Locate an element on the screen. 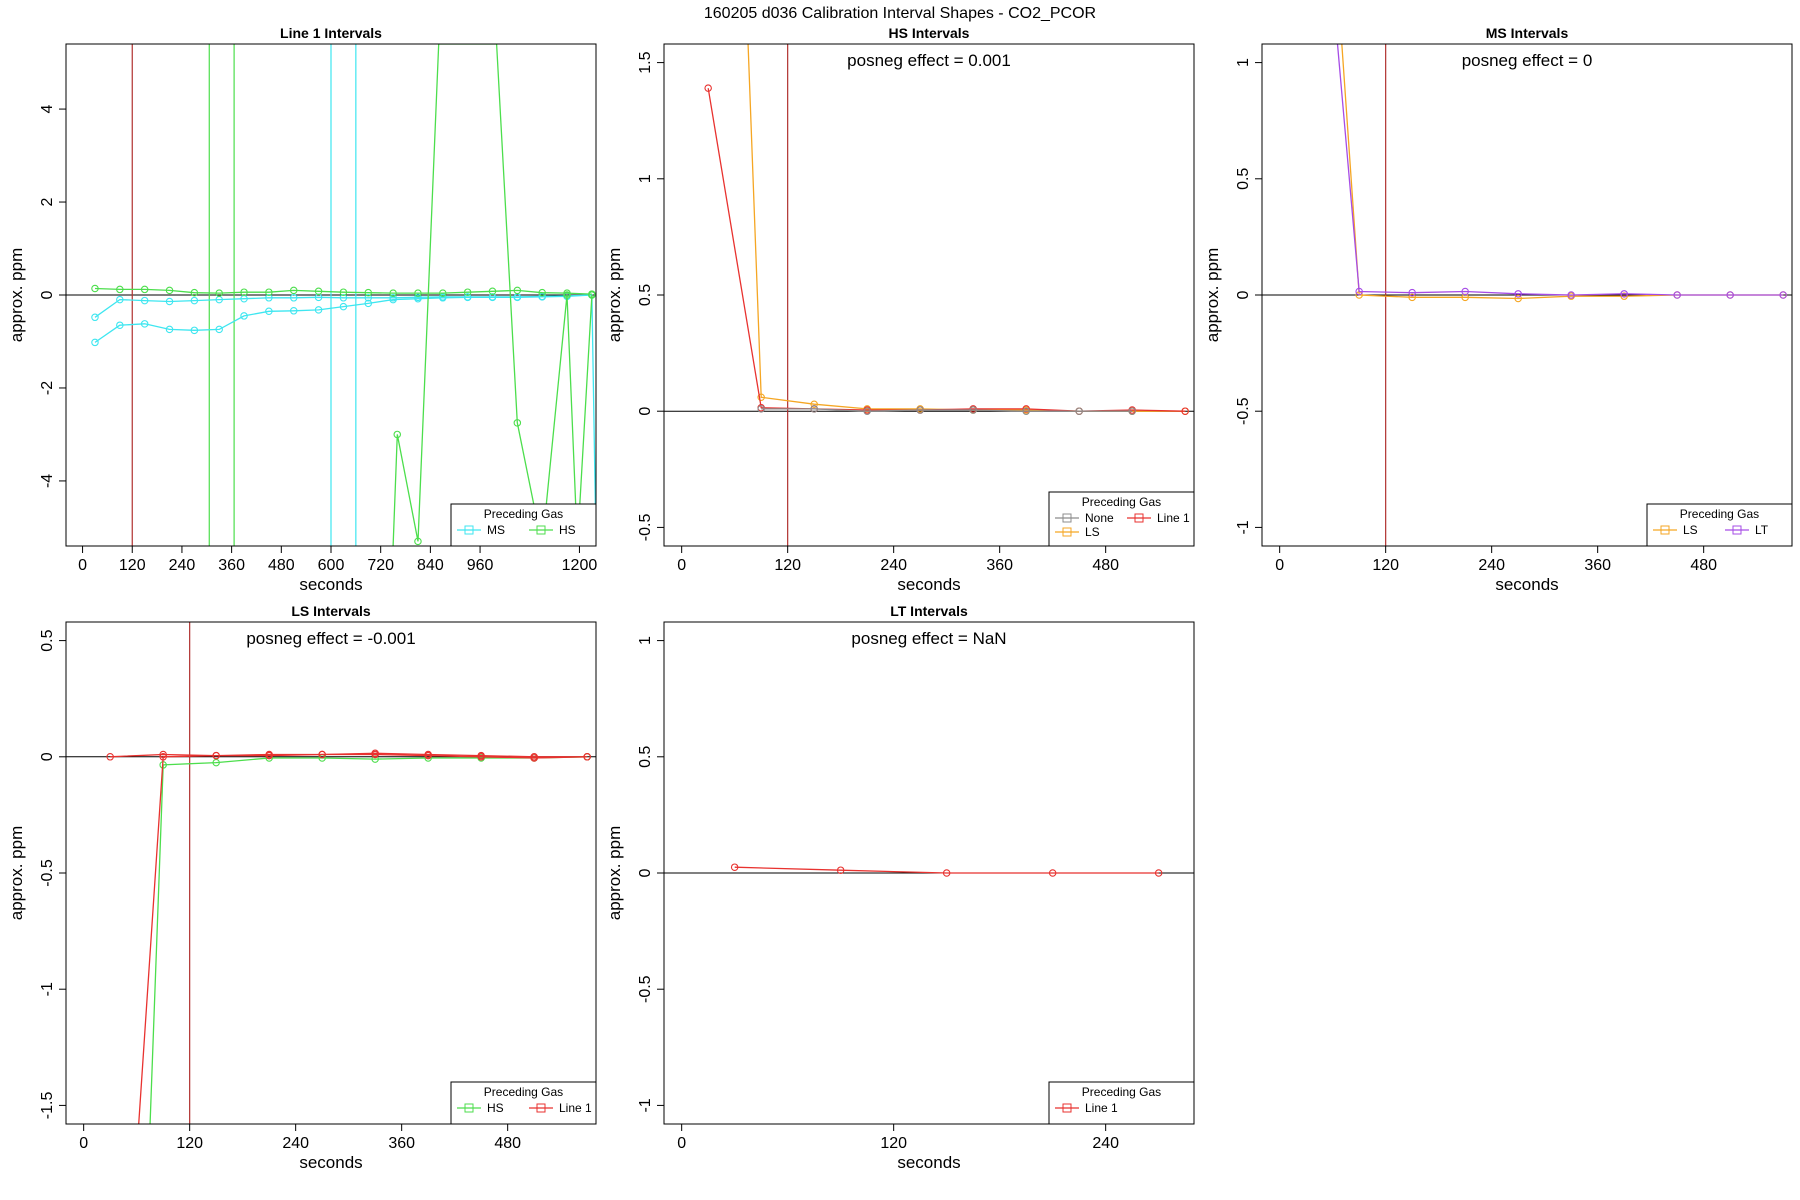  y-tick-label: 4 is located at coordinates (47, 109).